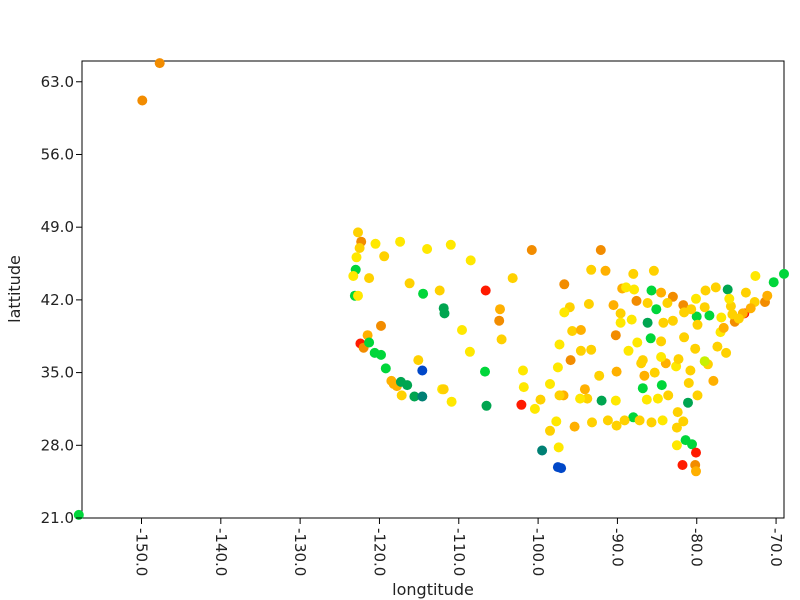 This screenshot has width=800, height=600. Describe the element at coordinates (433, 589) in the screenshot. I see `x-axis-title: longtitude` at that location.